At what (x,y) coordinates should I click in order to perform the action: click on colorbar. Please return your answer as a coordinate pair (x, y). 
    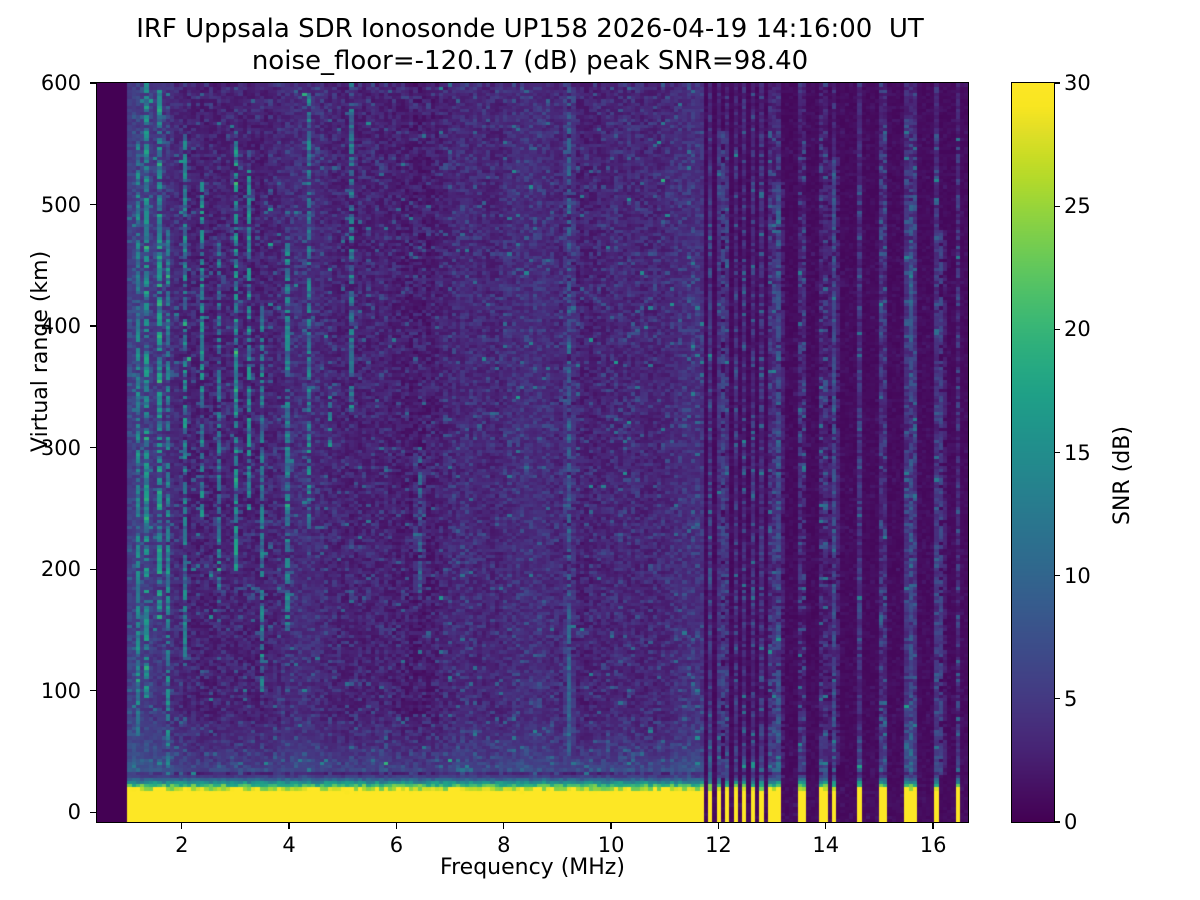
    Looking at the image, I should click on (1033, 452).